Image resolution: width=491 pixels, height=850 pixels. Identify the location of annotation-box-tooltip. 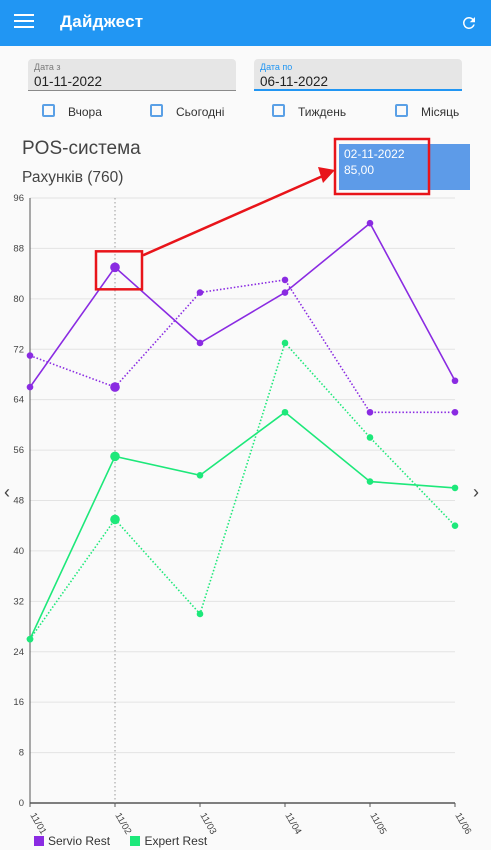
(382, 166).